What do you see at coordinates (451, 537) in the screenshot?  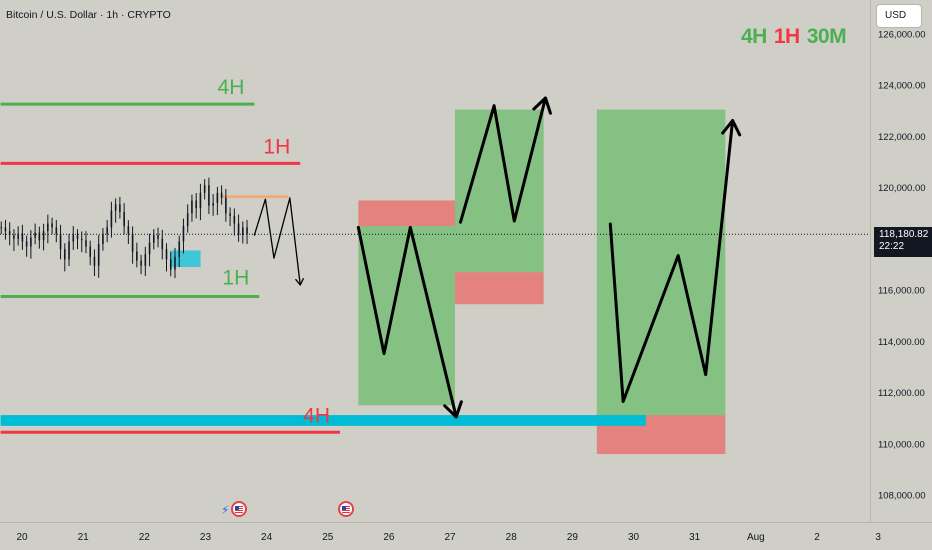 I see `x-tick-label: 27` at bounding box center [451, 537].